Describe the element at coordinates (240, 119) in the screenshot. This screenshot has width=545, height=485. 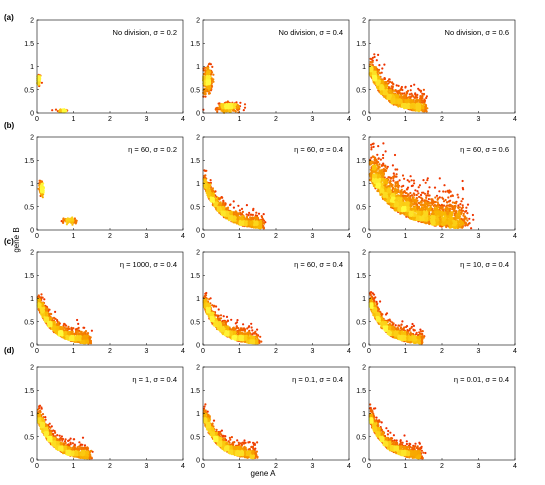
I see `x-tick-label: 1` at that location.